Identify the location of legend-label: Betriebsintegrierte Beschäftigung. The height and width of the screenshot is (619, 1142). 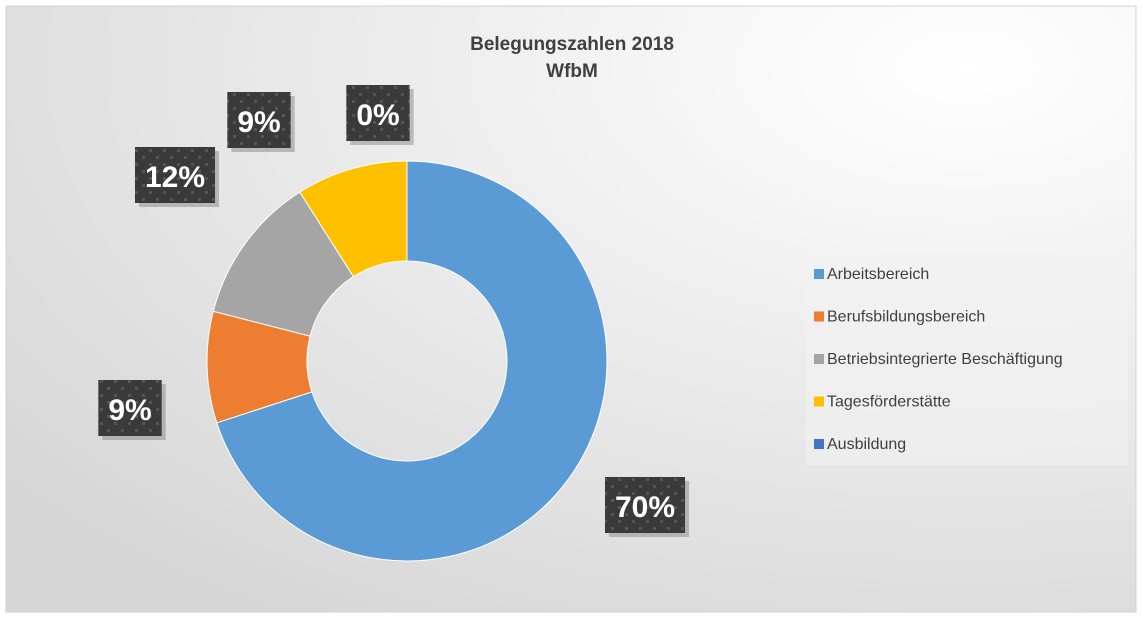
(945, 359).